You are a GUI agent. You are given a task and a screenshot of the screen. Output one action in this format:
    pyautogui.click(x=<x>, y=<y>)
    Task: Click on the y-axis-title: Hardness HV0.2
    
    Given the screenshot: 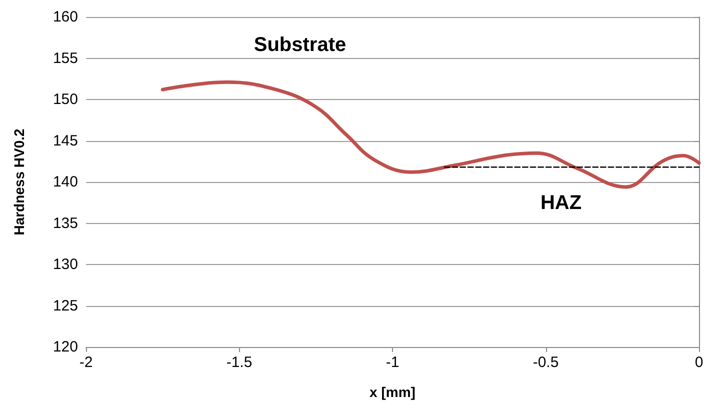 What is the action you would take?
    pyautogui.click(x=19, y=182)
    